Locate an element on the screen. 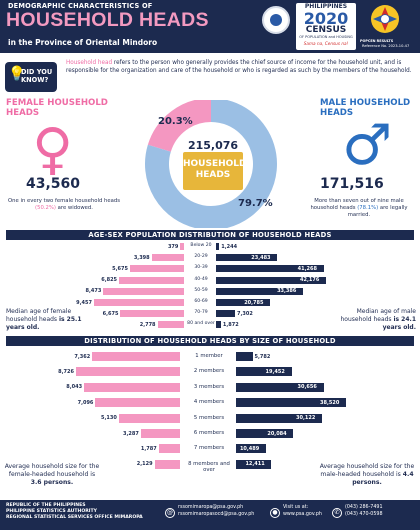 This screenshot has width=420, height=530. female-title: FEMALE HOUSEHOLD HEADS is located at coordinates (57, 108).